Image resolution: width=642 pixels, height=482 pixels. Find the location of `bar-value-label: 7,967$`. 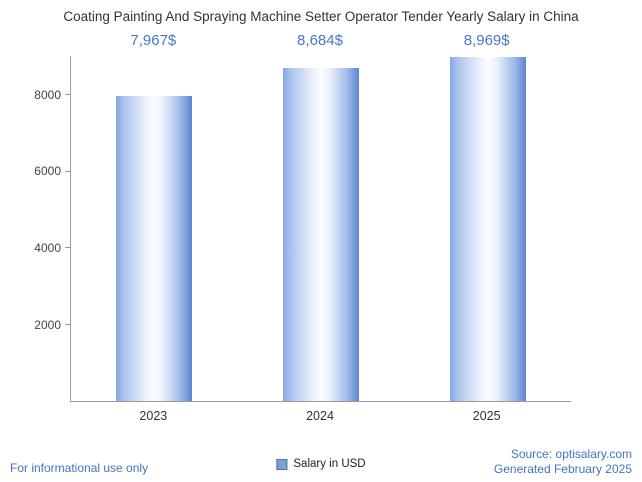

bar-value-label: 7,967$ is located at coordinates (153, 41).